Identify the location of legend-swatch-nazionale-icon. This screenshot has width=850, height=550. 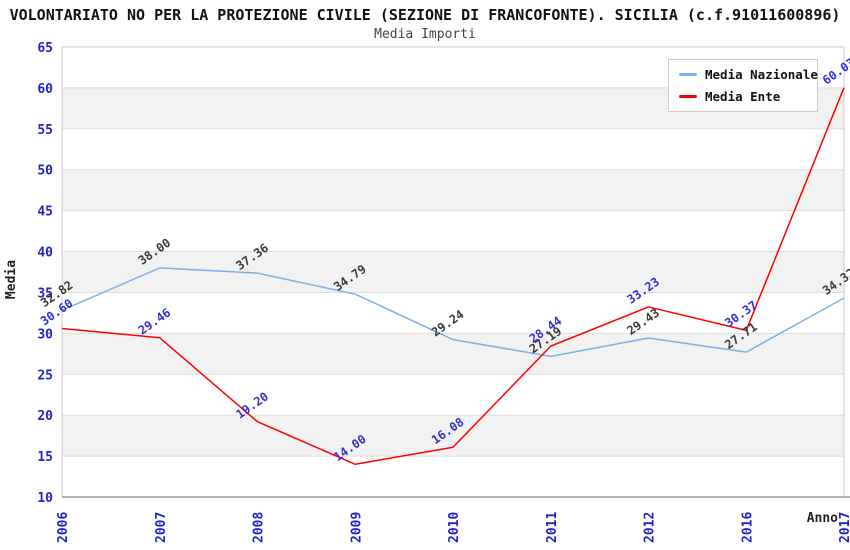
(688, 74).